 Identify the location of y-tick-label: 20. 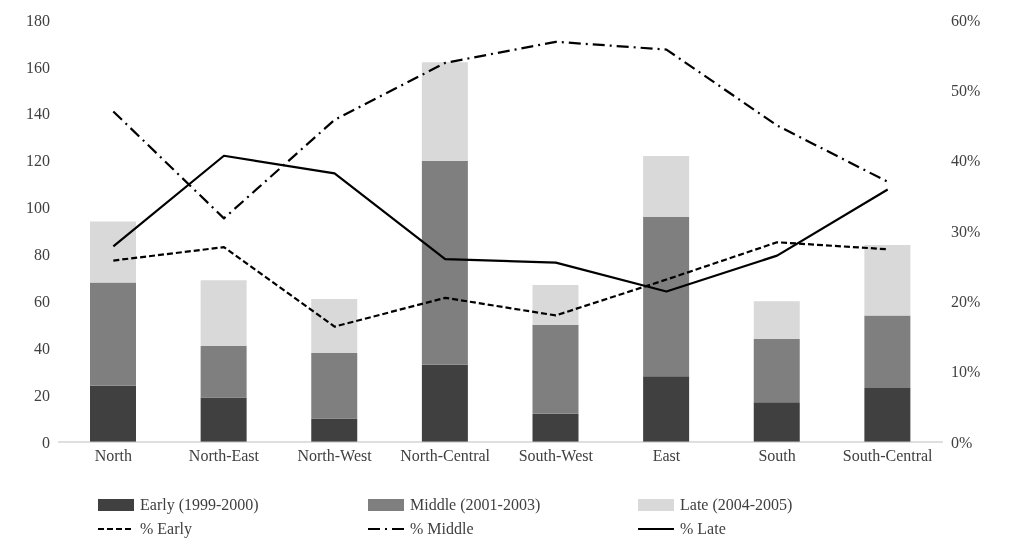
(42, 395).